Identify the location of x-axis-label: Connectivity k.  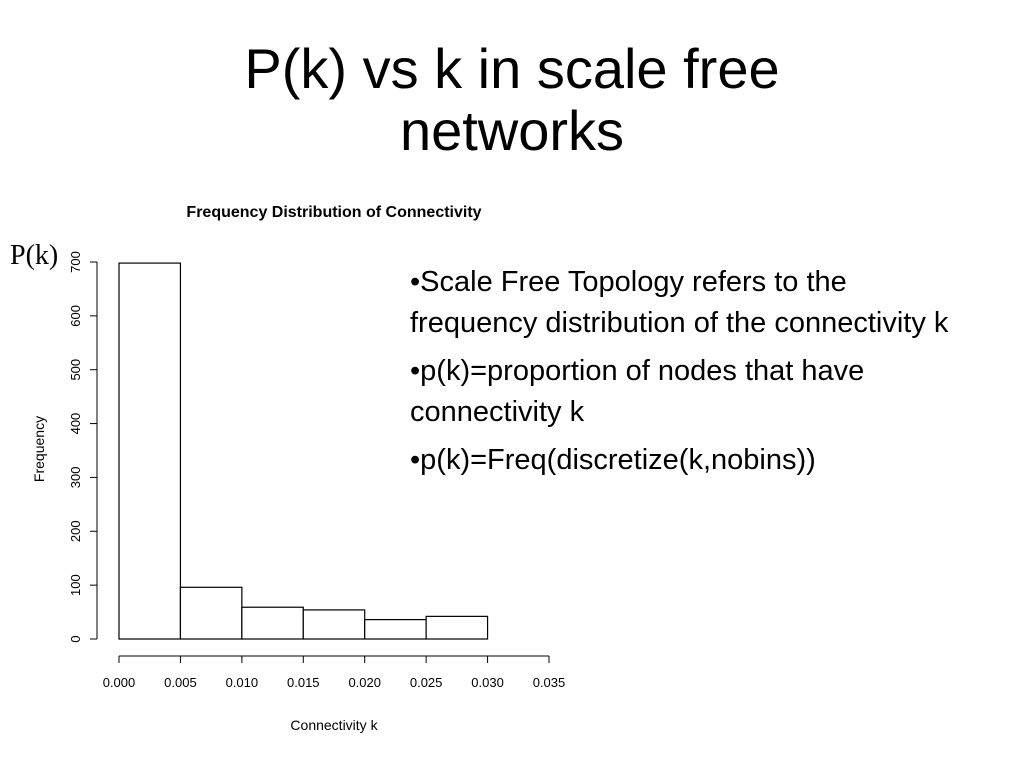
(334, 725).